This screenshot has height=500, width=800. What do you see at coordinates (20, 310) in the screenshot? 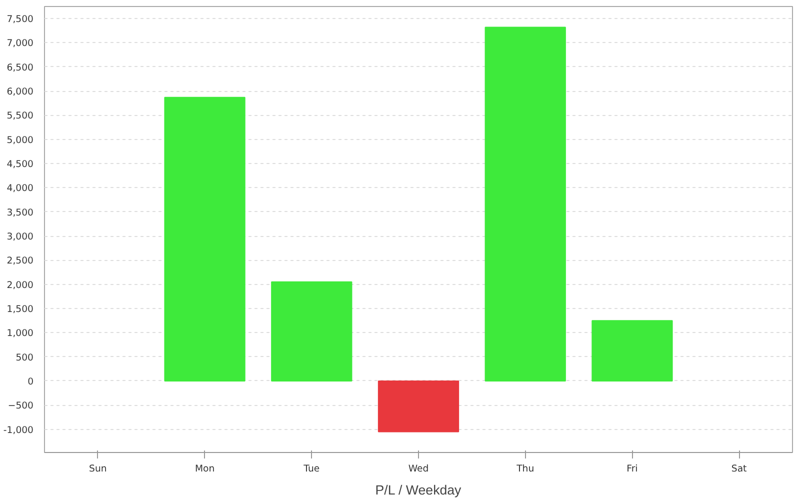
I see `y-tick-label: 1,500` at bounding box center [20, 310].